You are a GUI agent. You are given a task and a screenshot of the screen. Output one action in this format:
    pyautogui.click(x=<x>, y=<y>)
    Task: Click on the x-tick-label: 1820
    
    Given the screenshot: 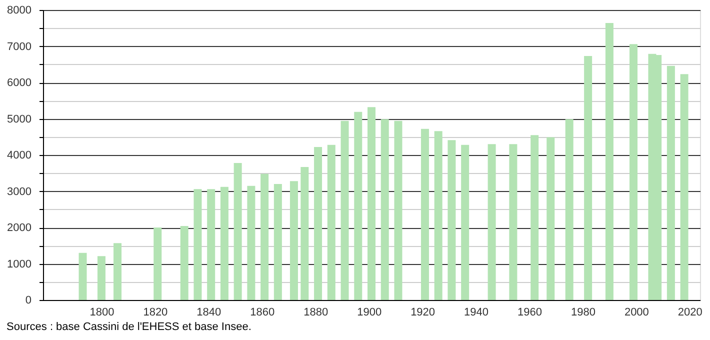 What is the action you would take?
    pyautogui.click(x=155, y=312)
    